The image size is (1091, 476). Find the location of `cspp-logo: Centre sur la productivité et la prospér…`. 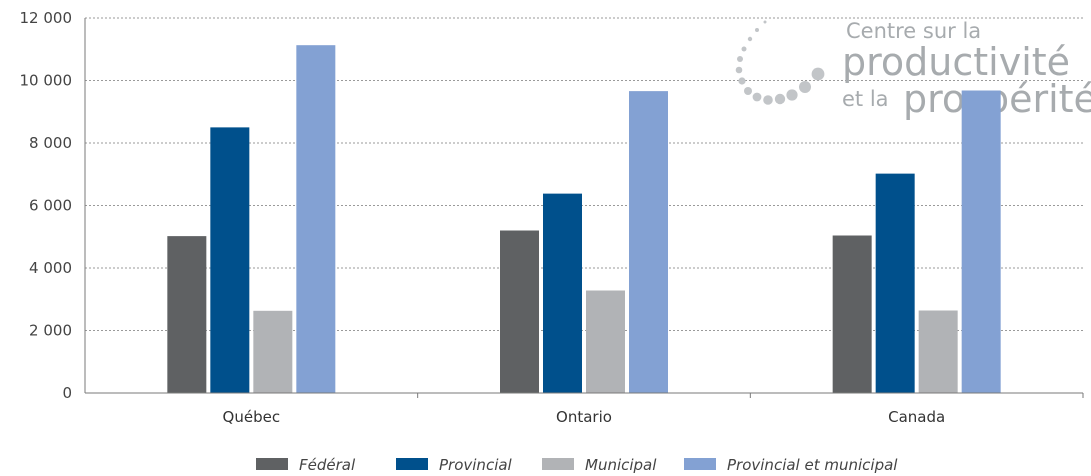

cspp-logo: Centre sur la productivité et la prospér… is located at coordinates (913, 70).